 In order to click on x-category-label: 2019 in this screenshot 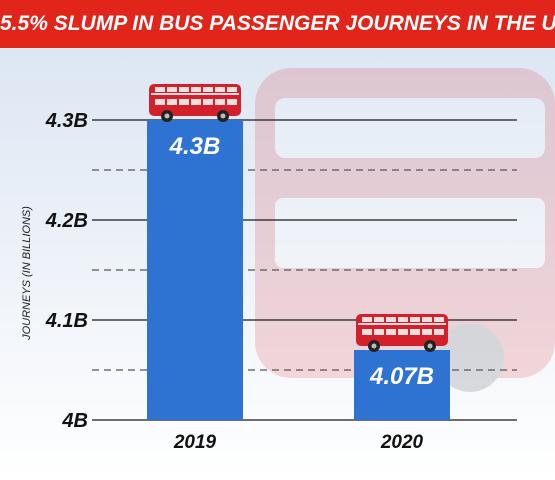, I will do `click(195, 442)`.